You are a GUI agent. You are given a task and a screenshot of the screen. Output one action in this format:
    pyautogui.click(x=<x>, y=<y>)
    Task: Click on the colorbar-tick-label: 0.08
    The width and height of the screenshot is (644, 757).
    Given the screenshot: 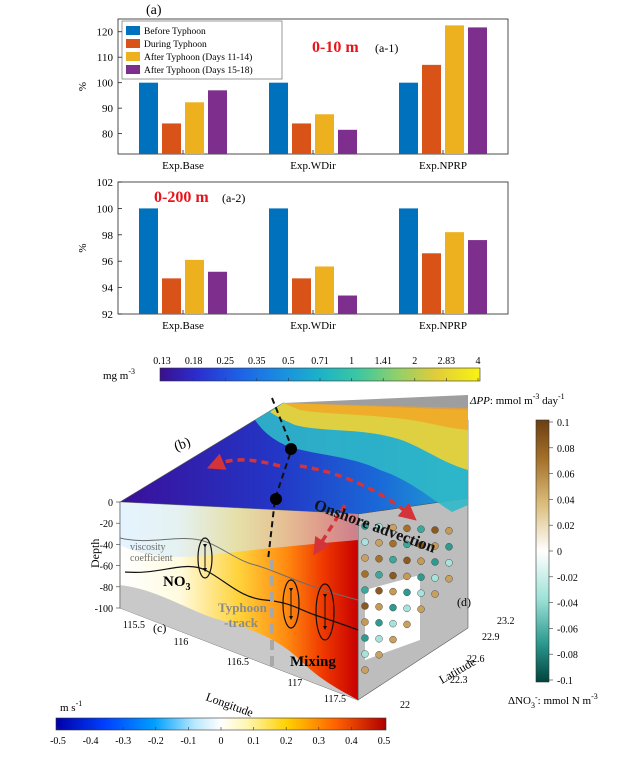 What is the action you would take?
    pyautogui.click(x=566, y=449)
    